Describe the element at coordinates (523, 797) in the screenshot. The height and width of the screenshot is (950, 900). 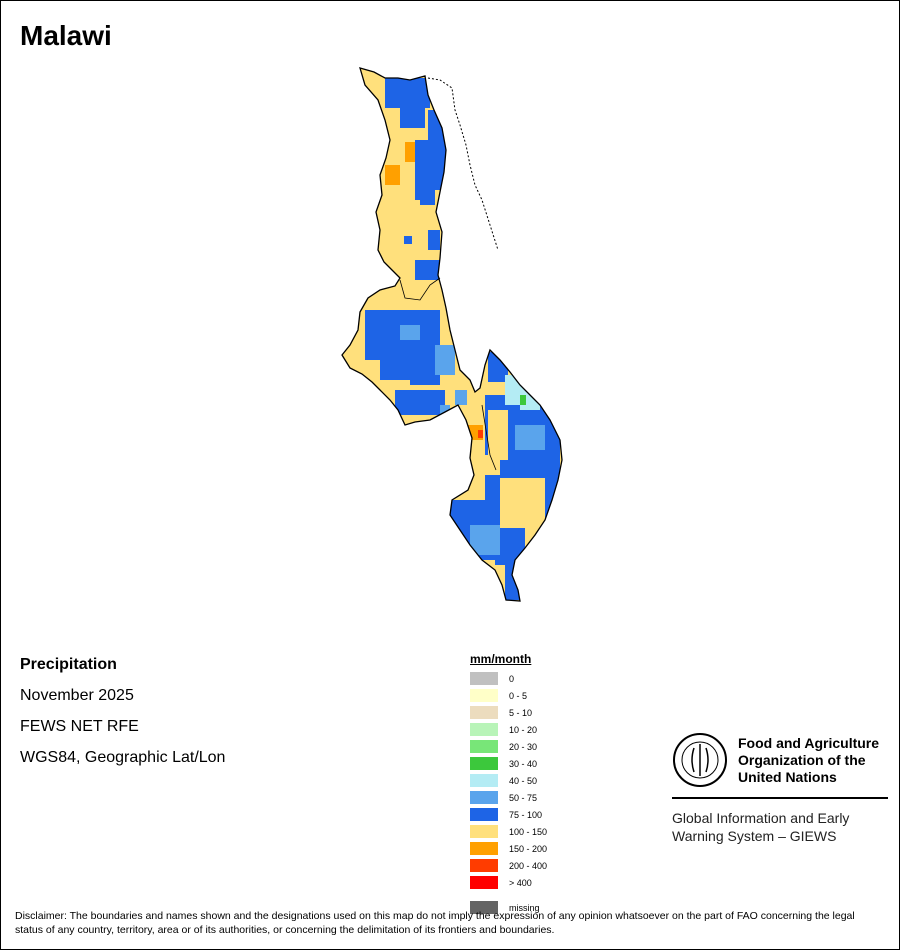
I see `legend-label: 50 - 75` at that location.